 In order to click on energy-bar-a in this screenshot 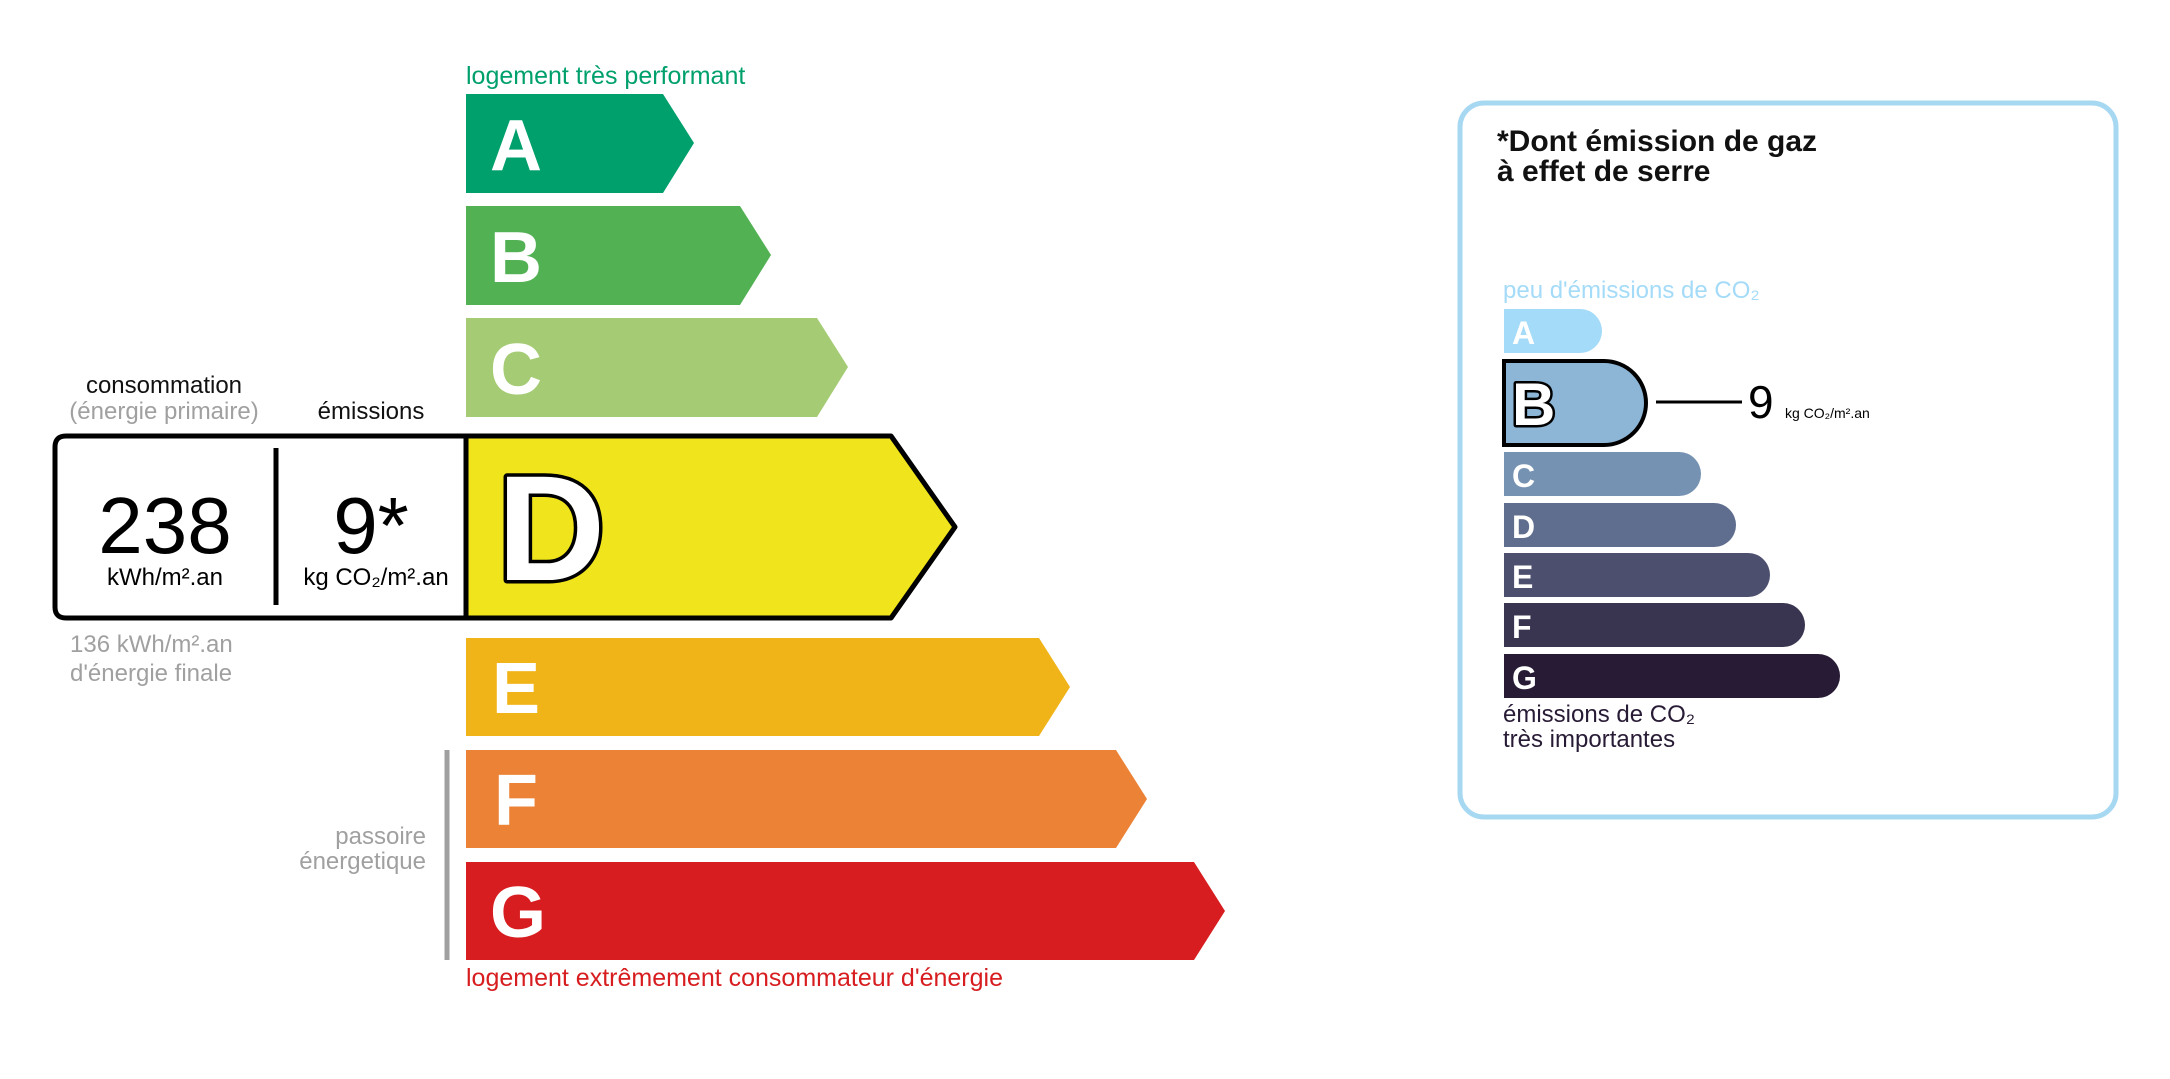, I will do `click(580, 143)`.